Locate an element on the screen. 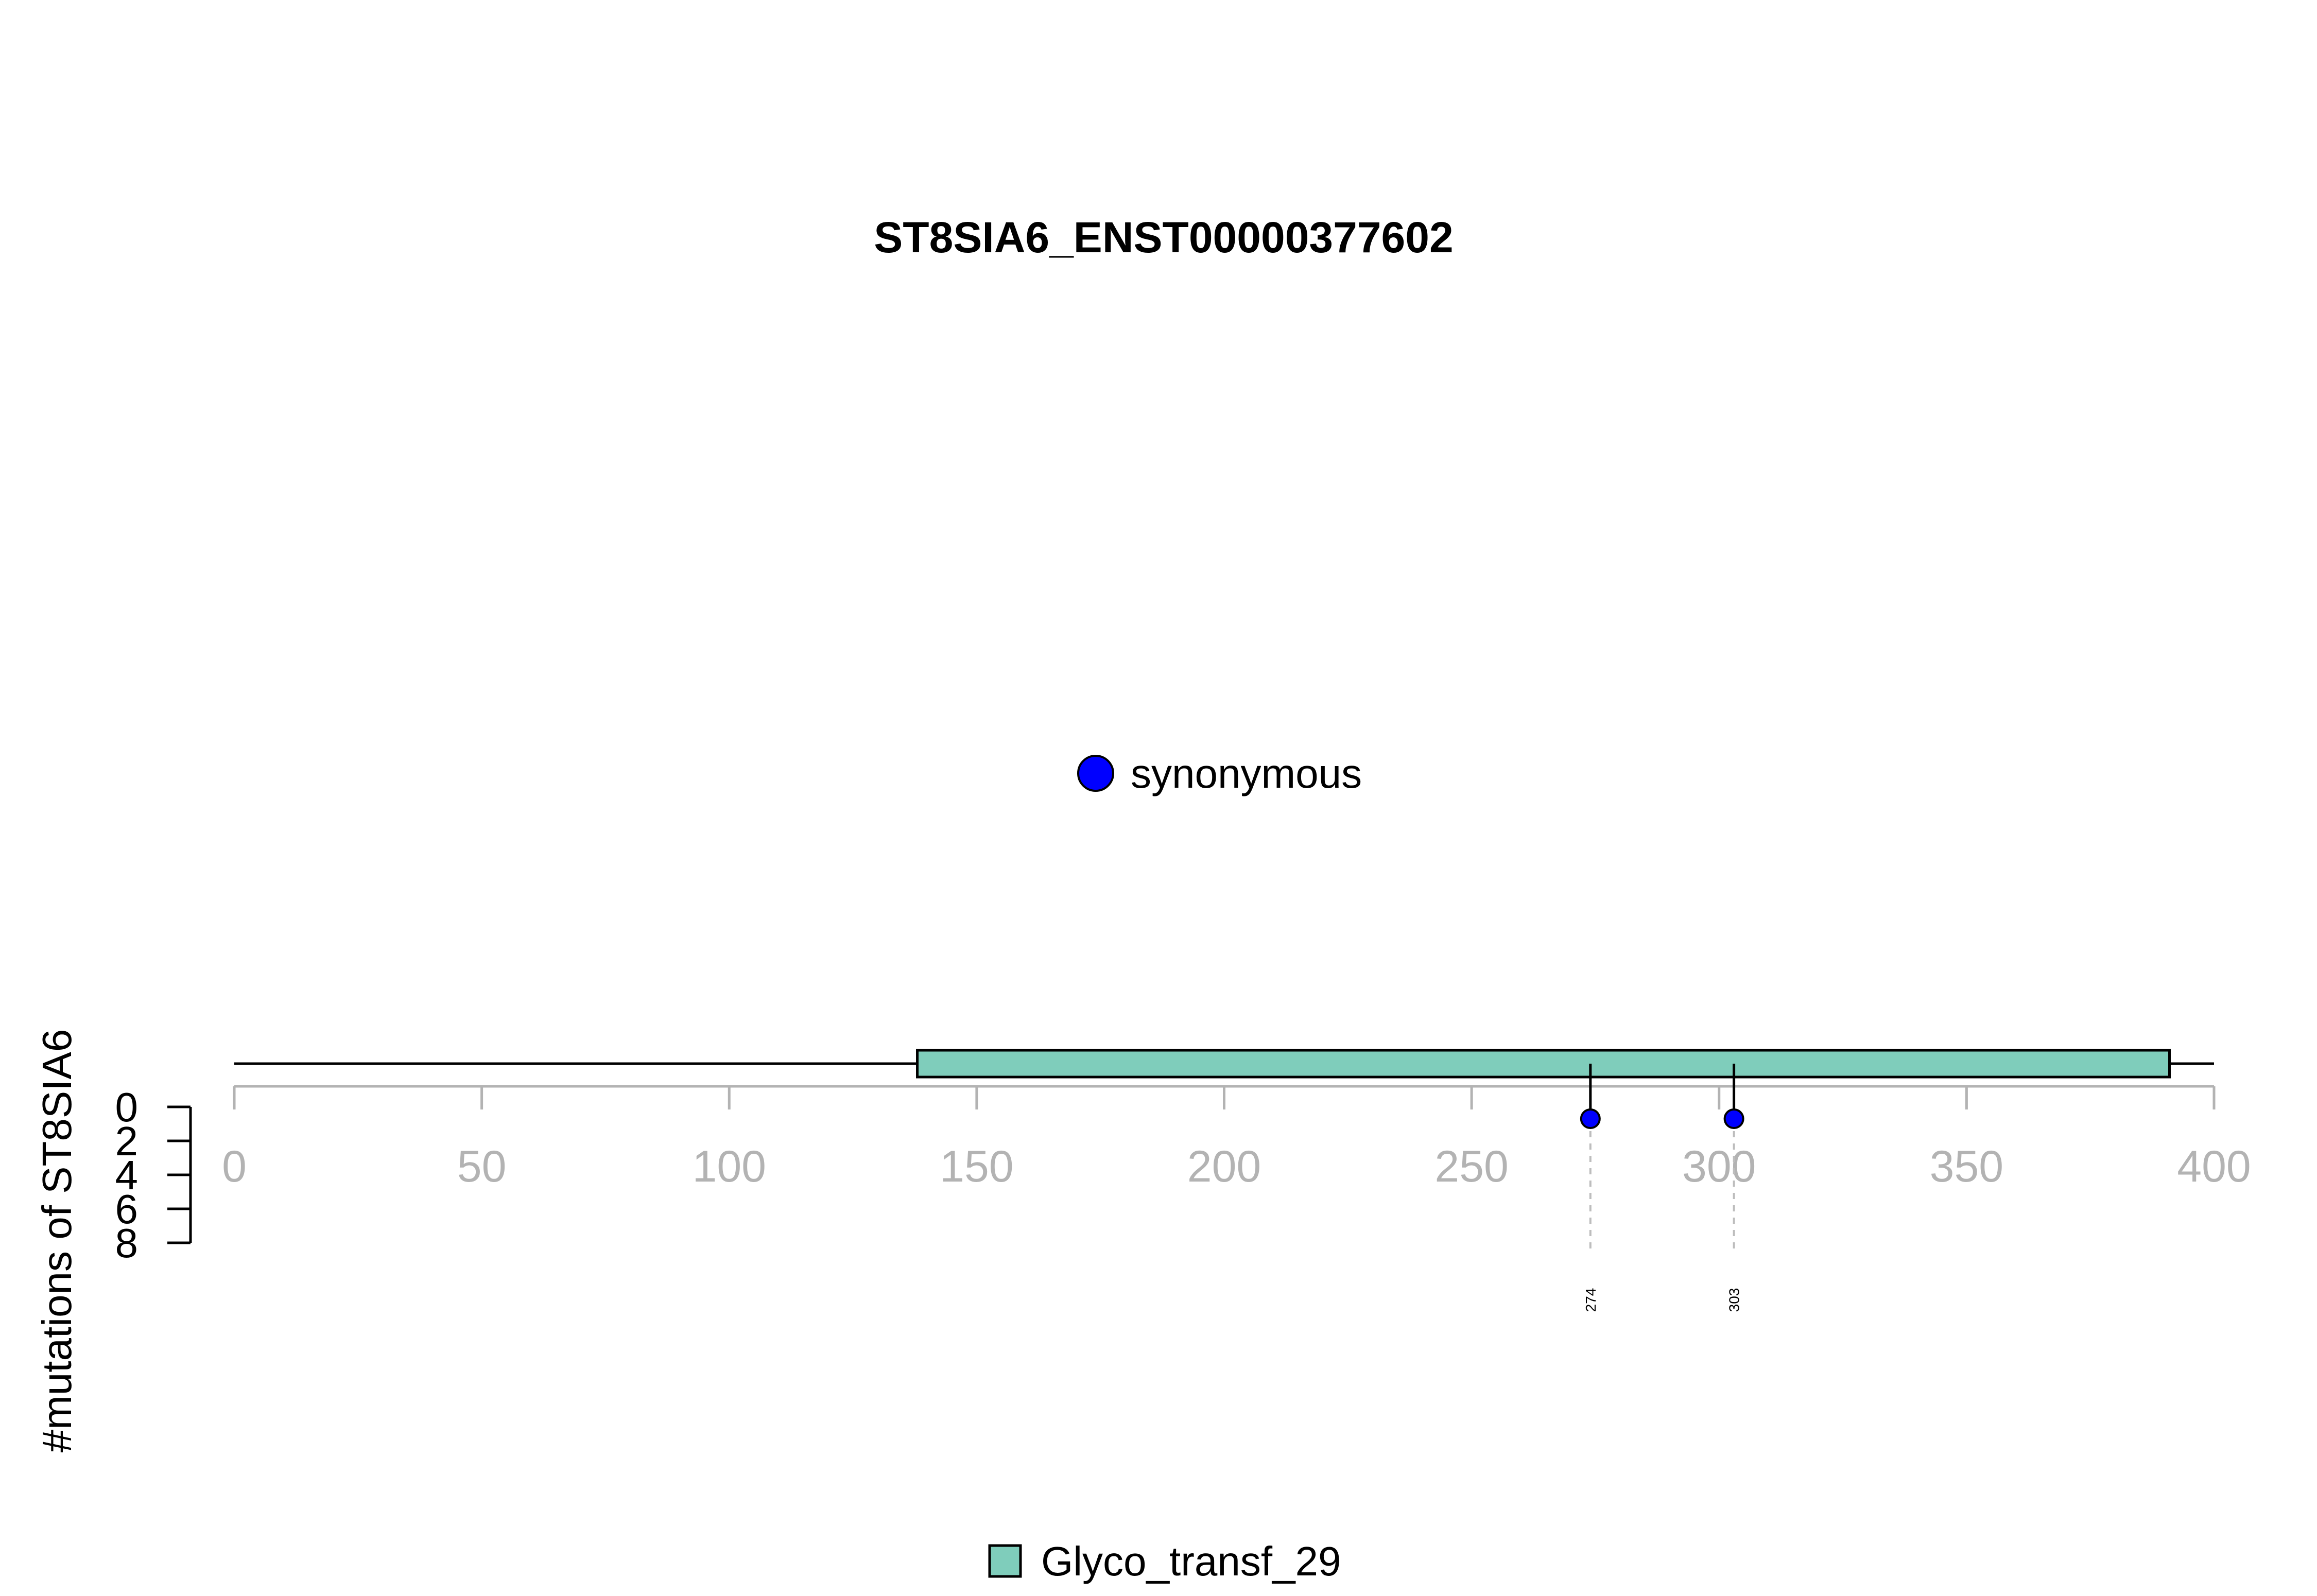  legend-marker-synonymous is located at coordinates (1095, 773).